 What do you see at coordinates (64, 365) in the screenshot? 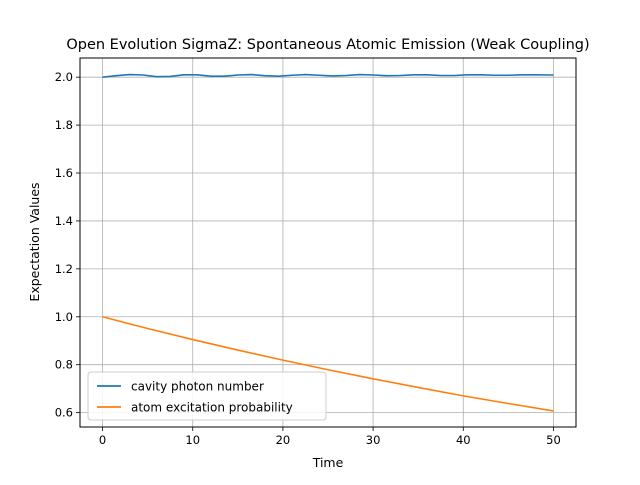
I see `y-tick-label: 0.8` at bounding box center [64, 365].